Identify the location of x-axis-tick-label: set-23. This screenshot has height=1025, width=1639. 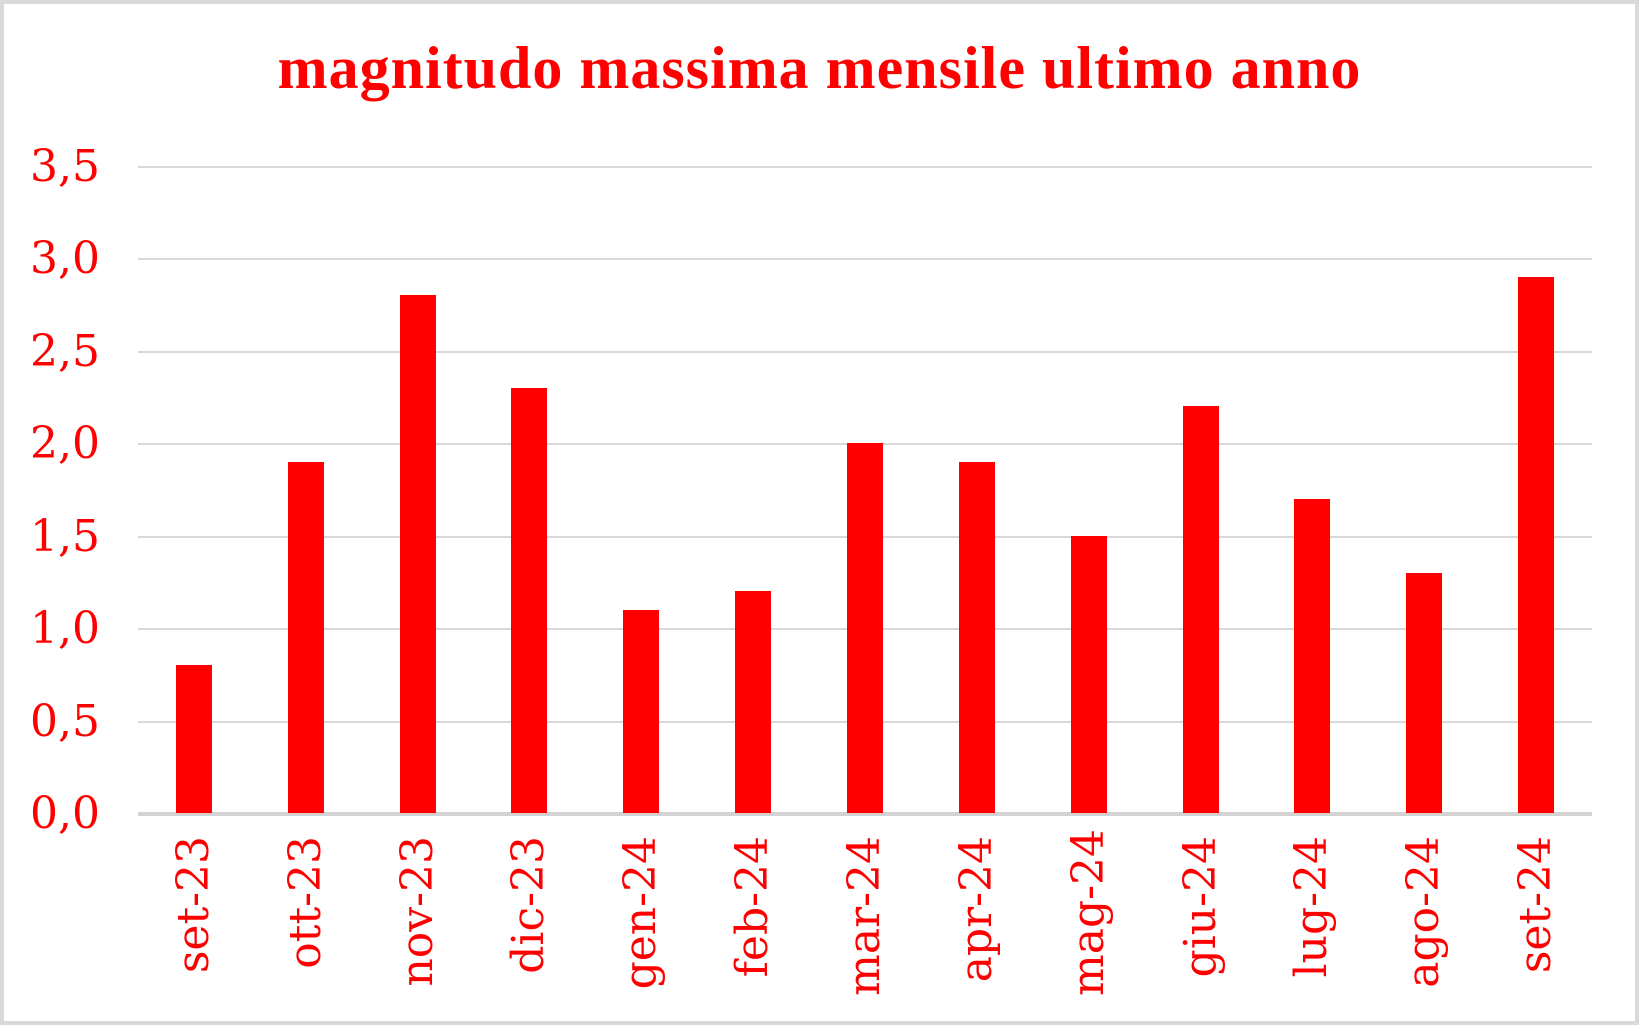
(193, 905).